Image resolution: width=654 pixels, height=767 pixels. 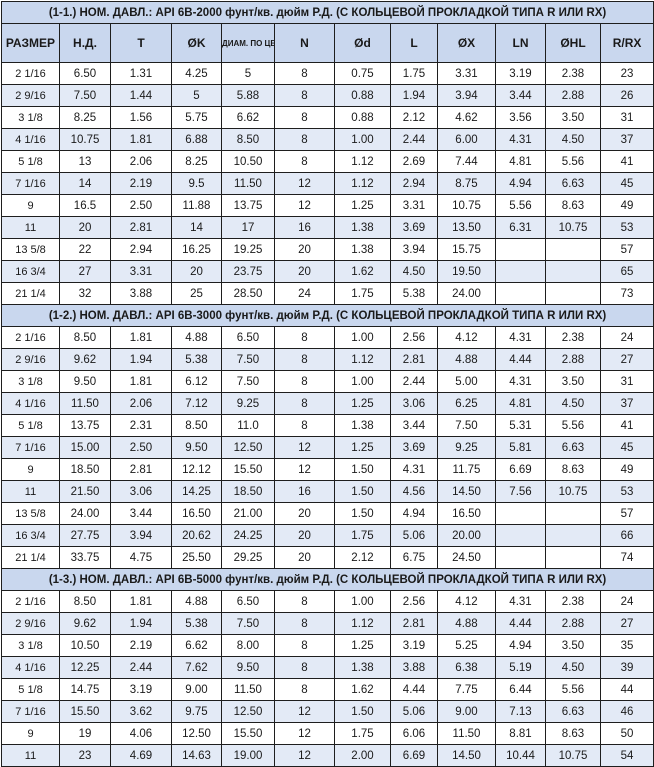 What do you see at coordinates (85, 403) in the screenshot?
I see `cell-nominal-diameter: 11.50` at bounding box center [85, 403].